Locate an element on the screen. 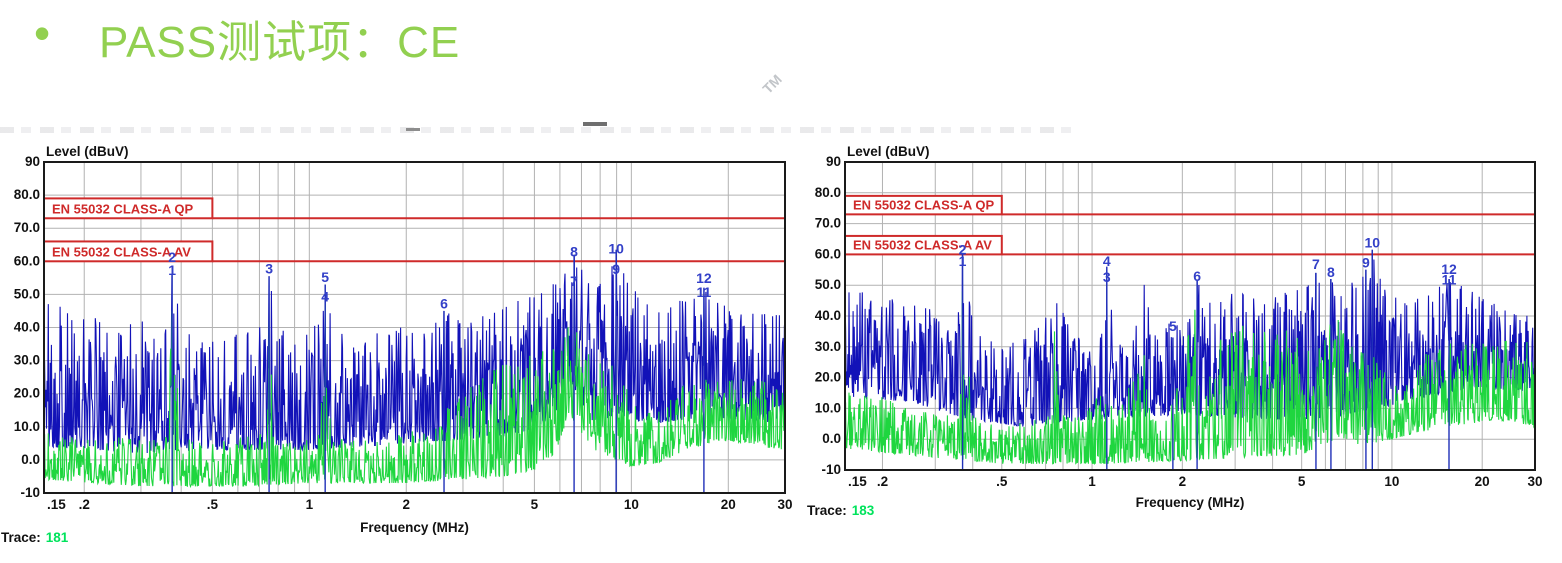  trace-id: 183 is located at coordinates (863, 510).